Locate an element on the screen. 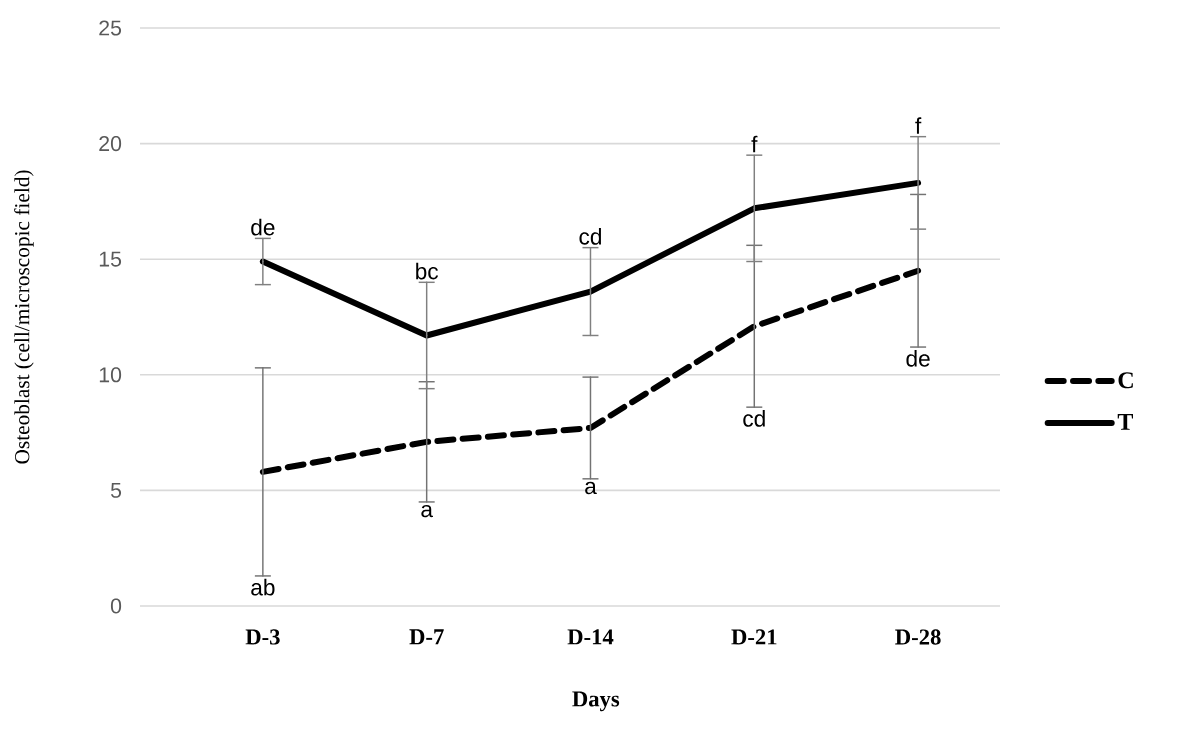 Image resolution: width=1193 pixels, height=732 pixels. y-tick-label: 15 is located at coordinates (110, 259).